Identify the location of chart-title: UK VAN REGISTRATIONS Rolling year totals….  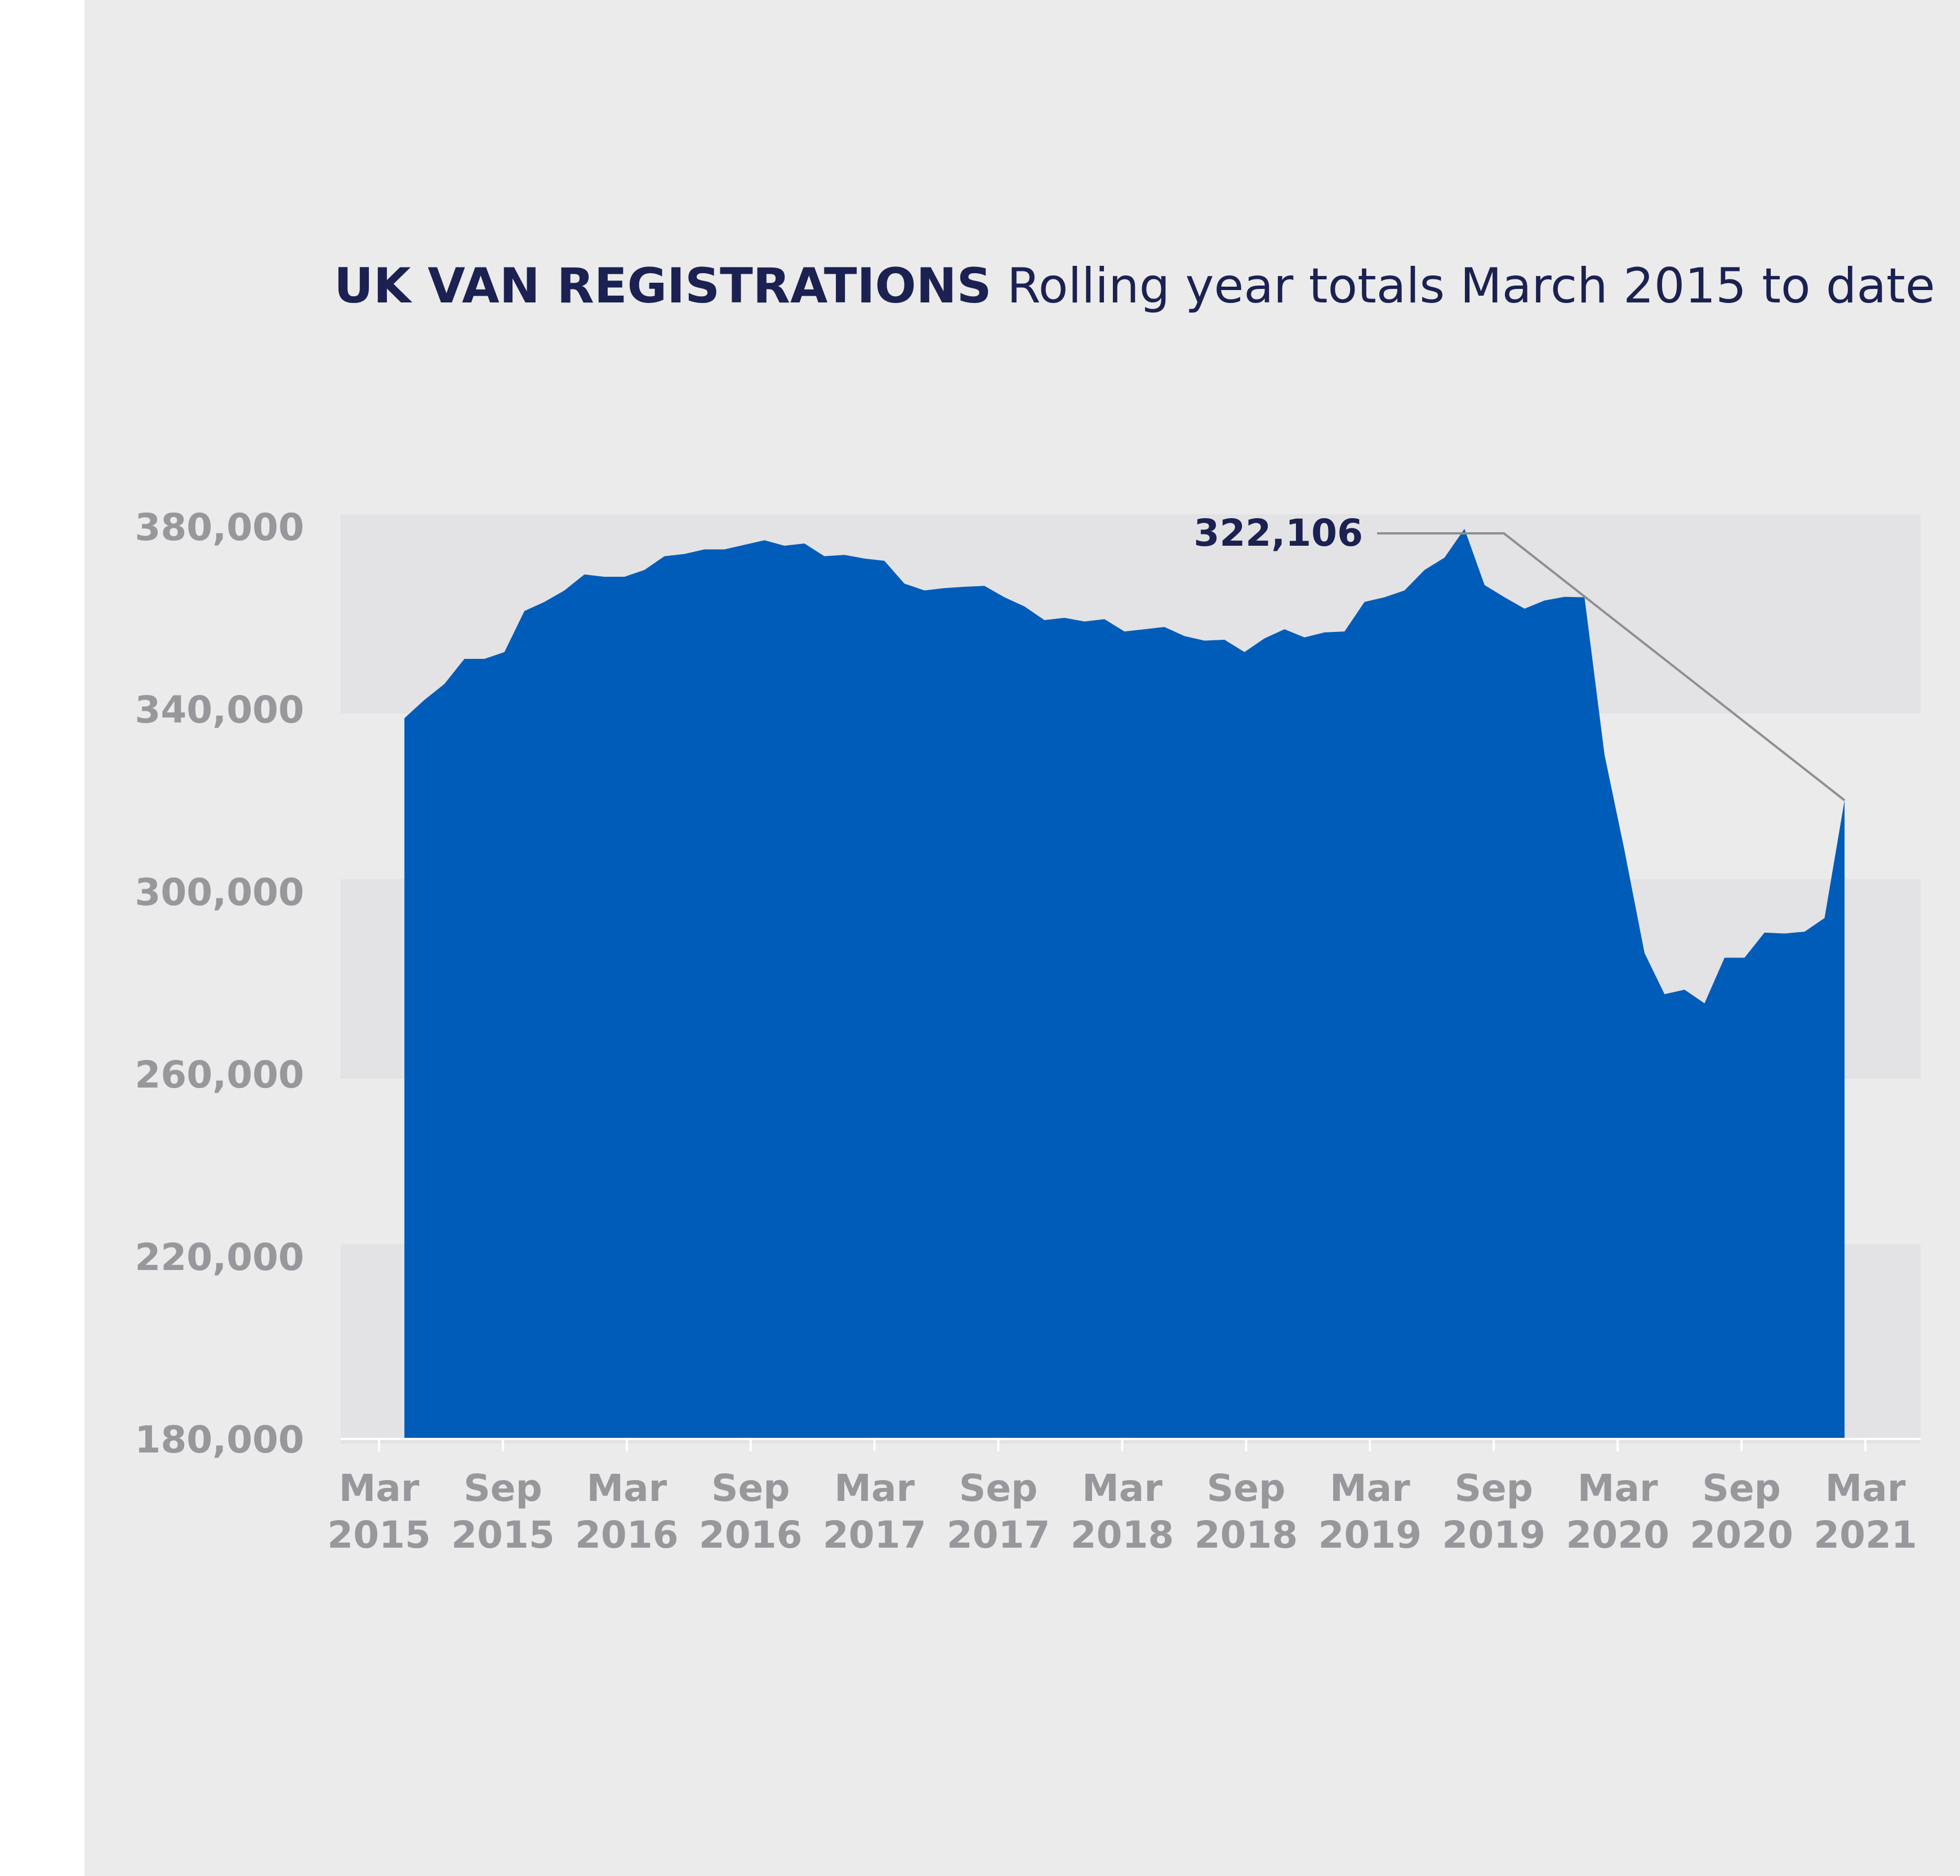
(1134, 286).